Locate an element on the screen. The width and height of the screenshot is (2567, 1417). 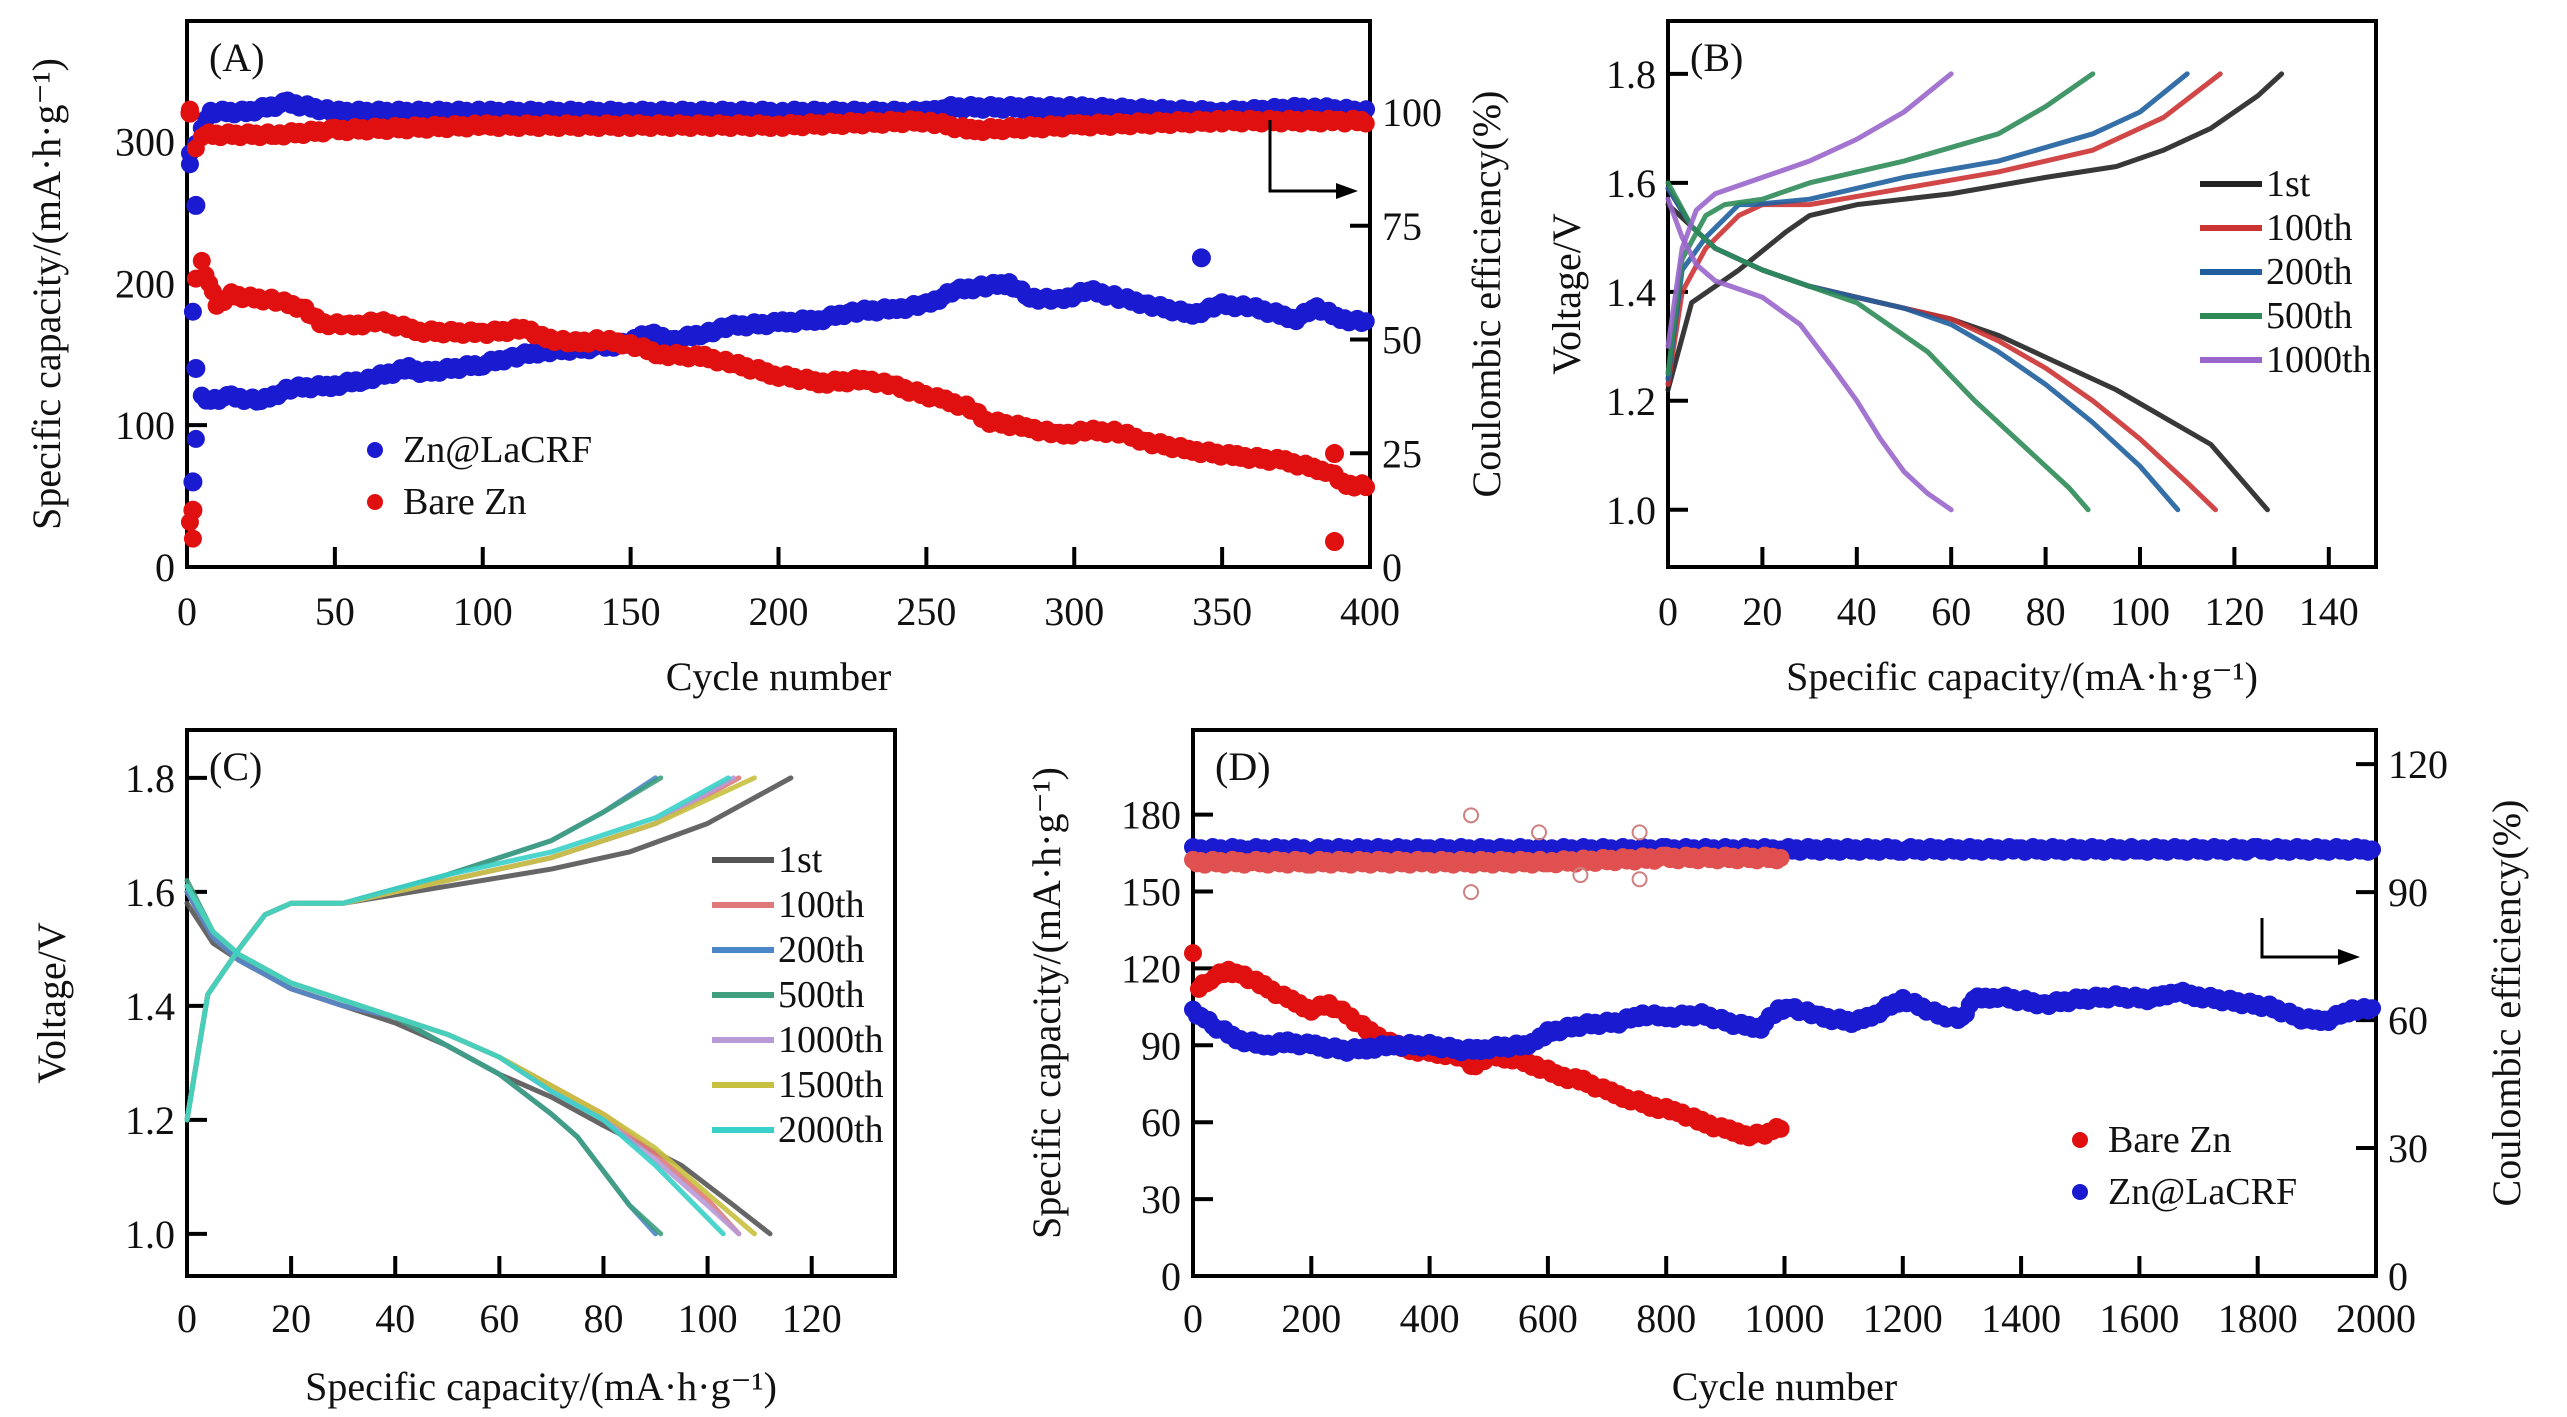
series-line-1st-discharge is located at coordinates (1967, 357).